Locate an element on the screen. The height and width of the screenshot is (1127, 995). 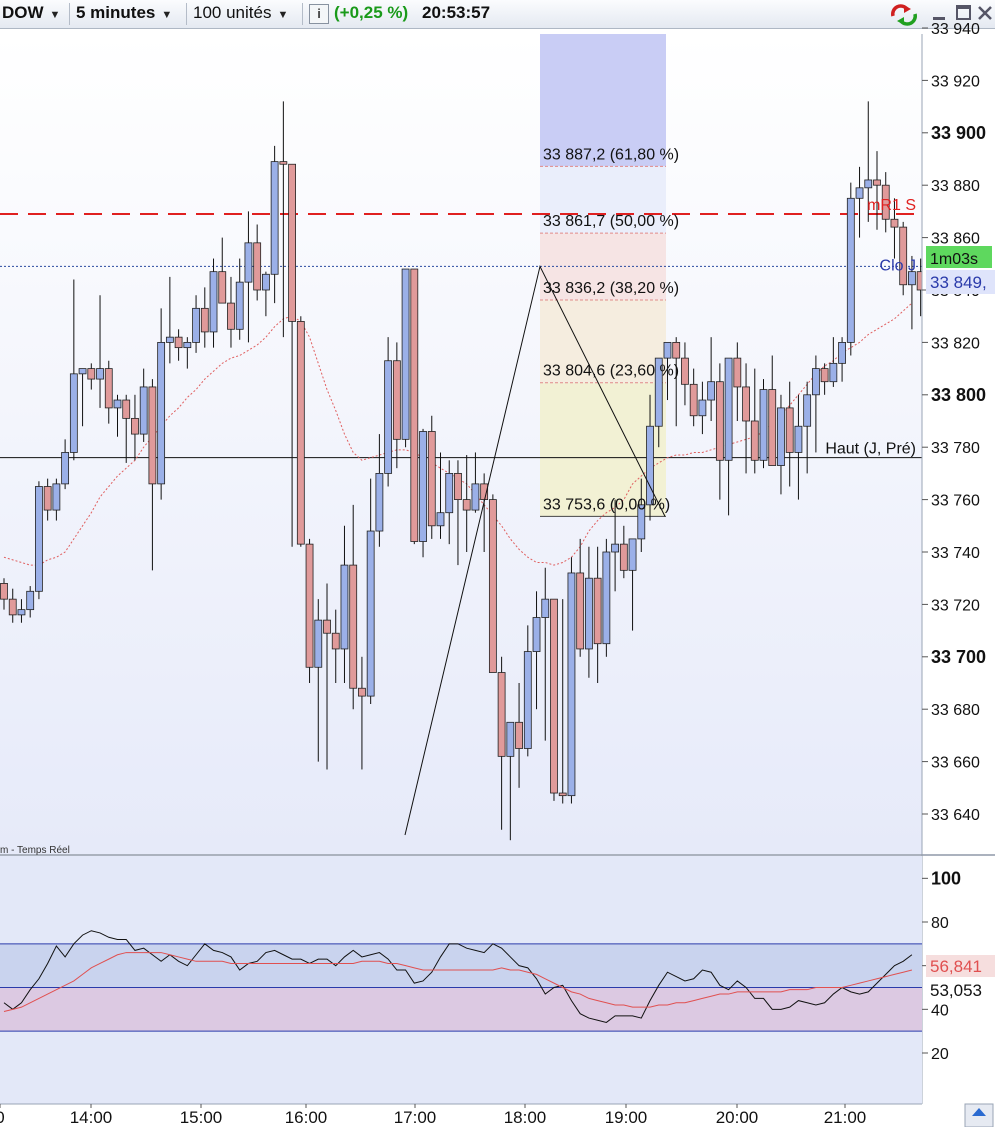
price-tick-label: 33 780 is located at coordinates (955, 448).